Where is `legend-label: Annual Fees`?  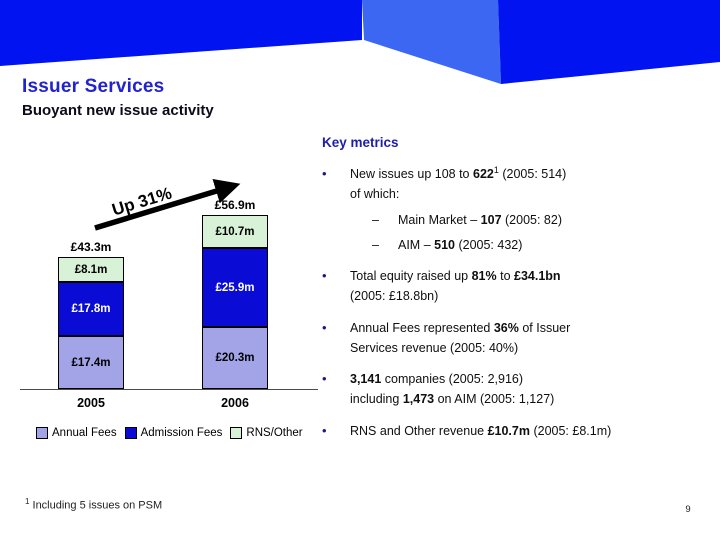 legend-label: Annual Fees is located at coordinates (84, 433).